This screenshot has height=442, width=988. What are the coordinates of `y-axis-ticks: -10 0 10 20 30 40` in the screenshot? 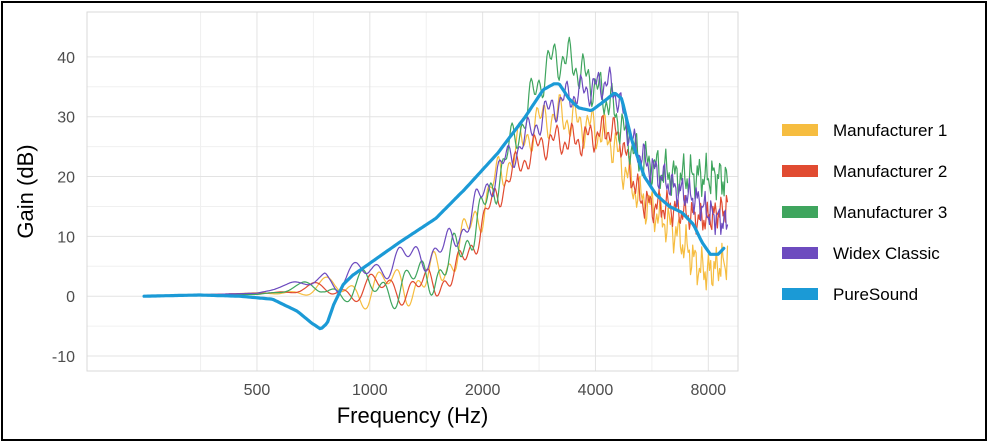 It's located at (63, 208).